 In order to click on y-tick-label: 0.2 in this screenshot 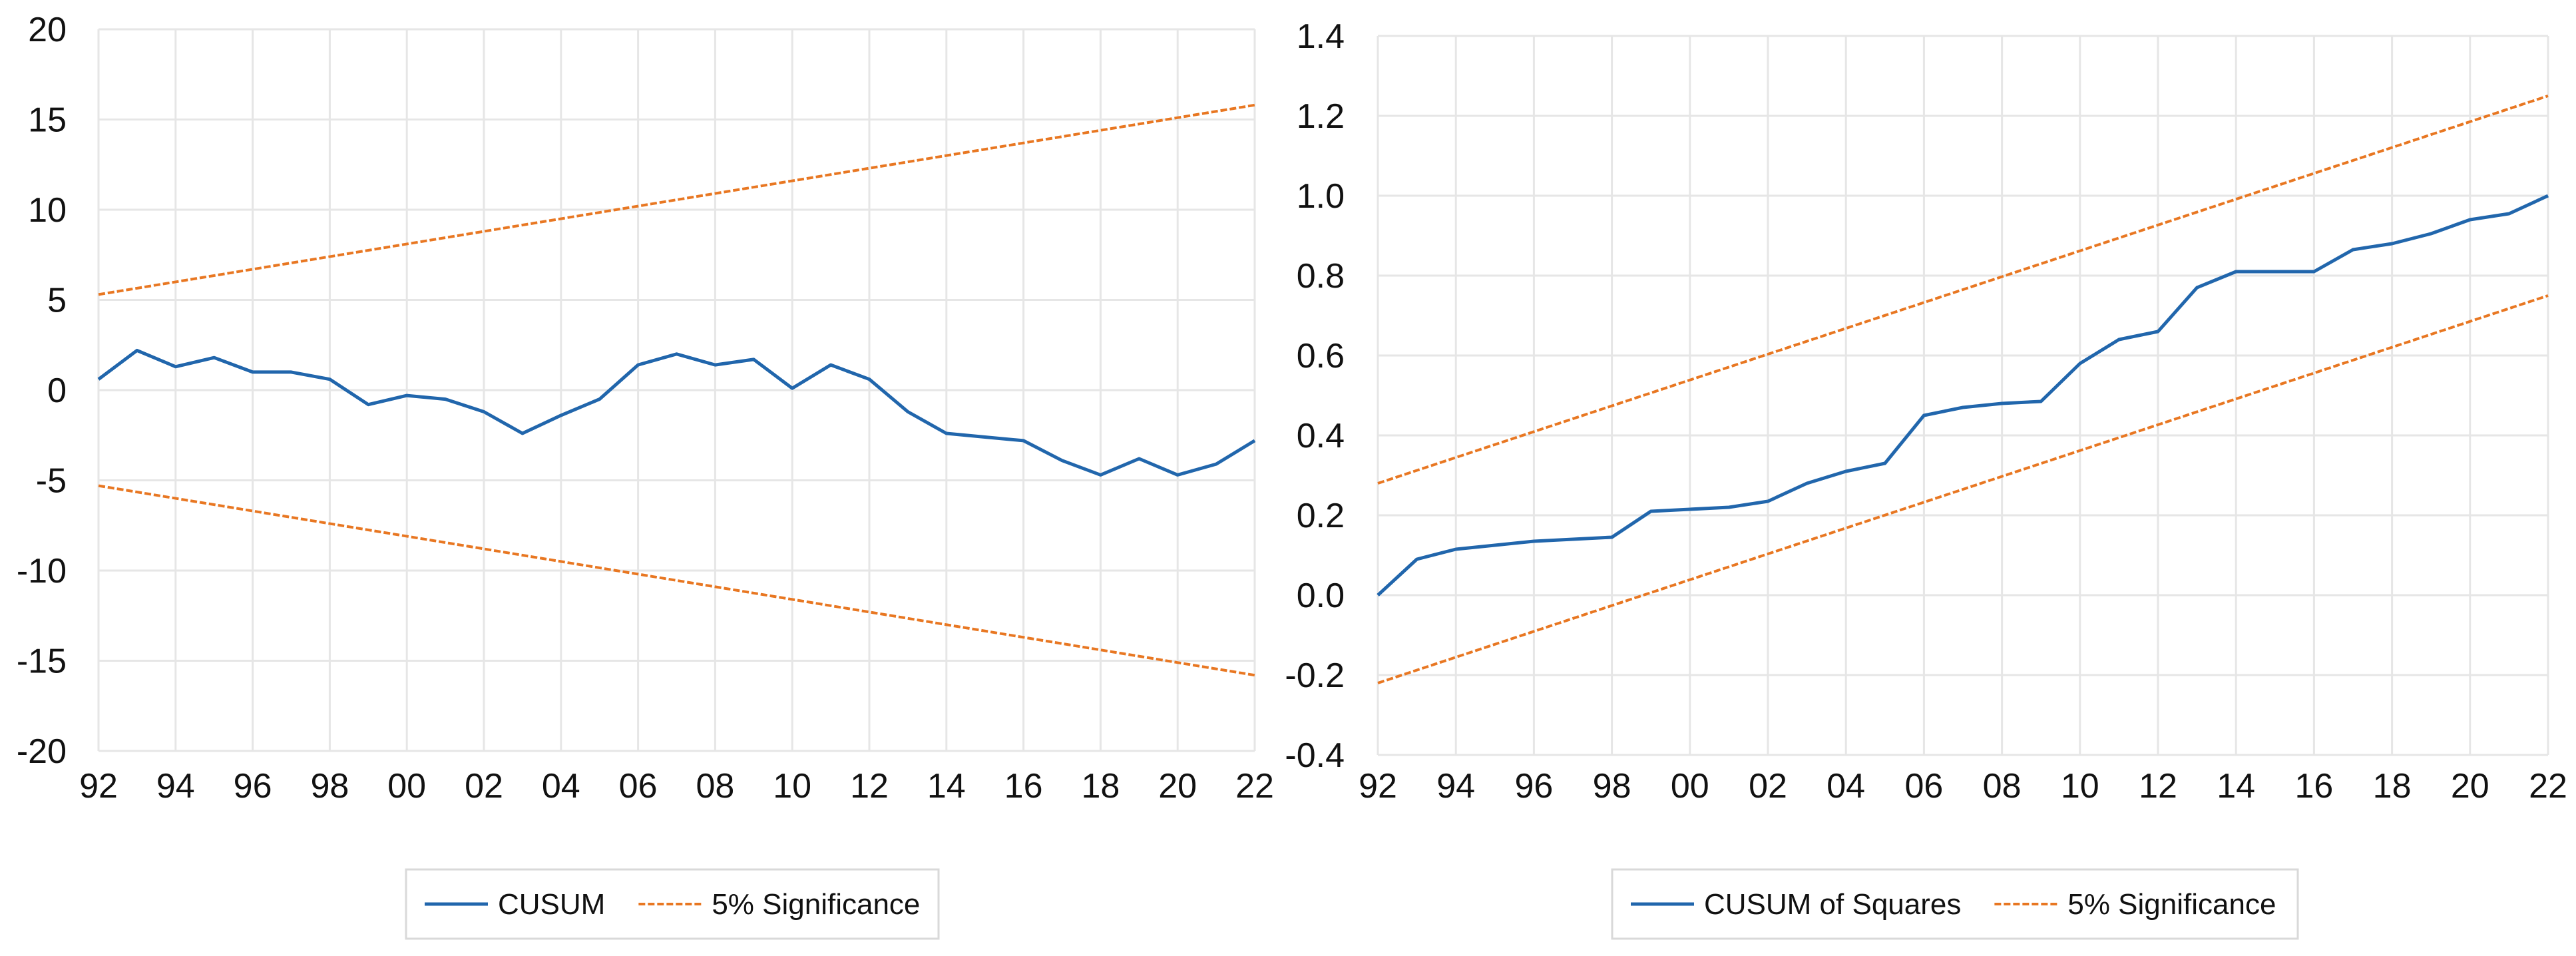, I will do `click(1321, 516)`.